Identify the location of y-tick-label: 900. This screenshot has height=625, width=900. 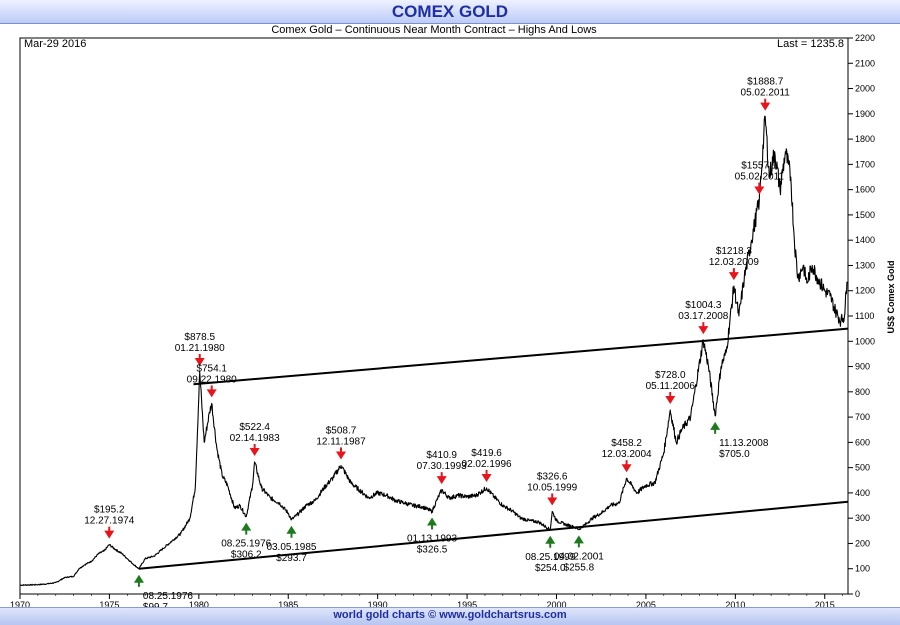
(862, 367).